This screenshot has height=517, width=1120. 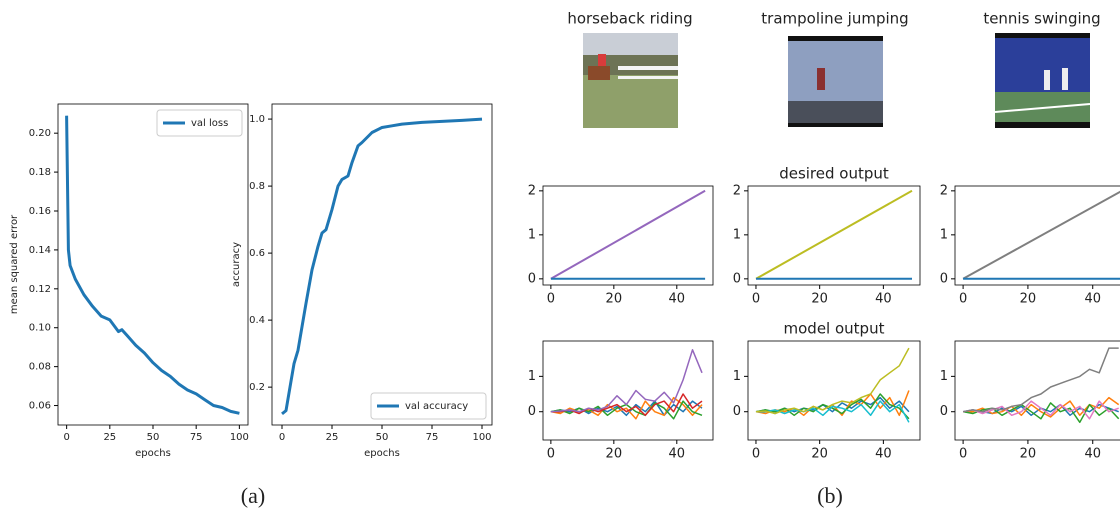 What do you see at coordinates (40, 250) in the screenshot?
I see `y-tick-label: 0.14` at bounding box center [40, 250].